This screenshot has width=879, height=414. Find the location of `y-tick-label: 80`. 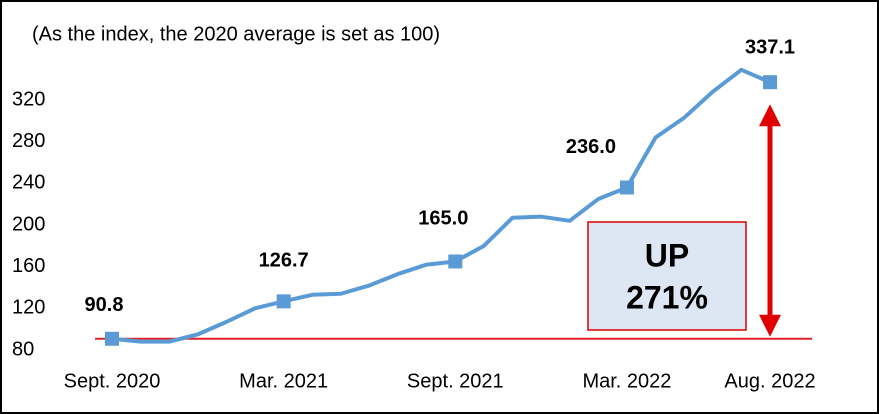

y-tick-label: 80 is located at coordinates (23, 349).